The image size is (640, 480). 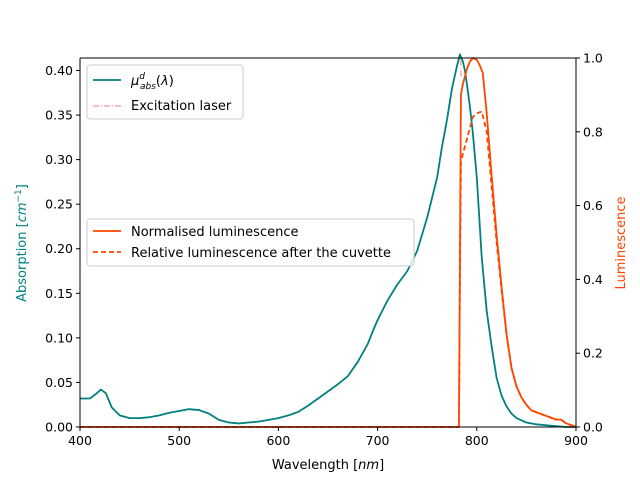 What do you see at coordinates (59, 293) in the screenshot?
I see `y-left-tick-label: 0.15` at bounding box center [59, 293].